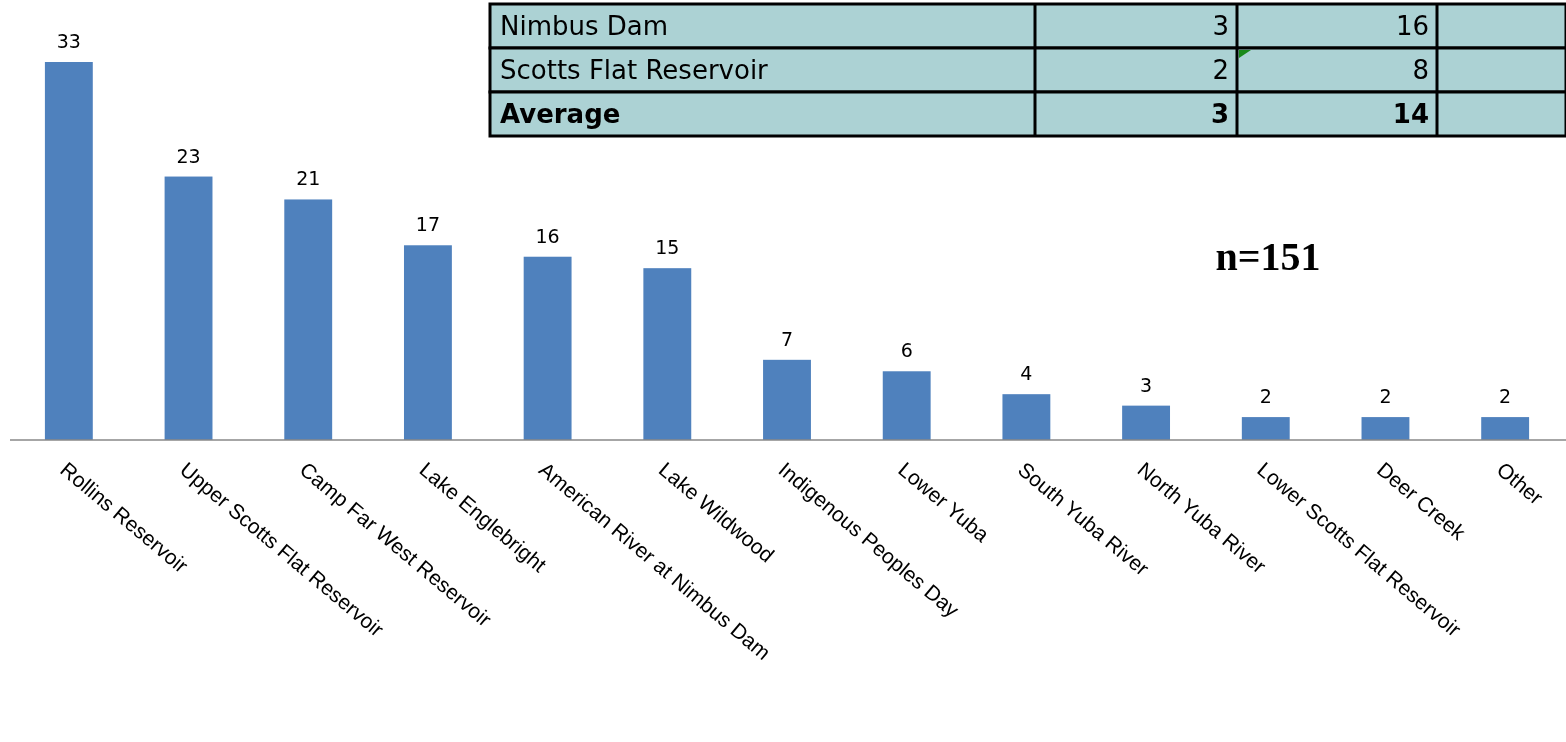  Describe the element at coordinates (1146, 384) in the screenshot. I see `data-label: 3` at that location.